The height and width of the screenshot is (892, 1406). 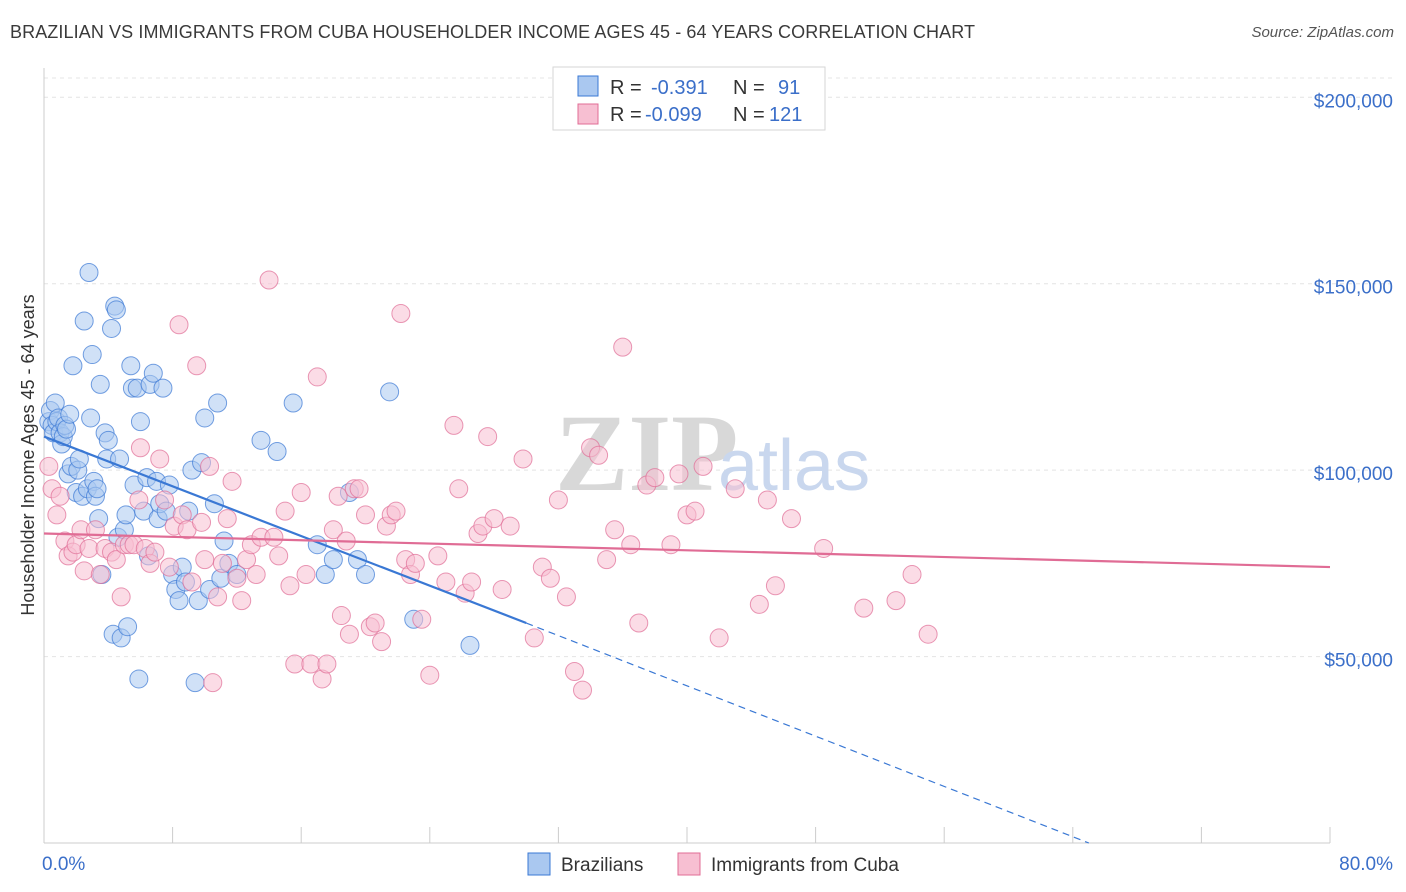 What do you see at coordinates (1353, 381) in the screenshot?
I see `y-tick-labels: $50,000 $100,000 $150,000 $200,000` at bounding box center [1353, 381].